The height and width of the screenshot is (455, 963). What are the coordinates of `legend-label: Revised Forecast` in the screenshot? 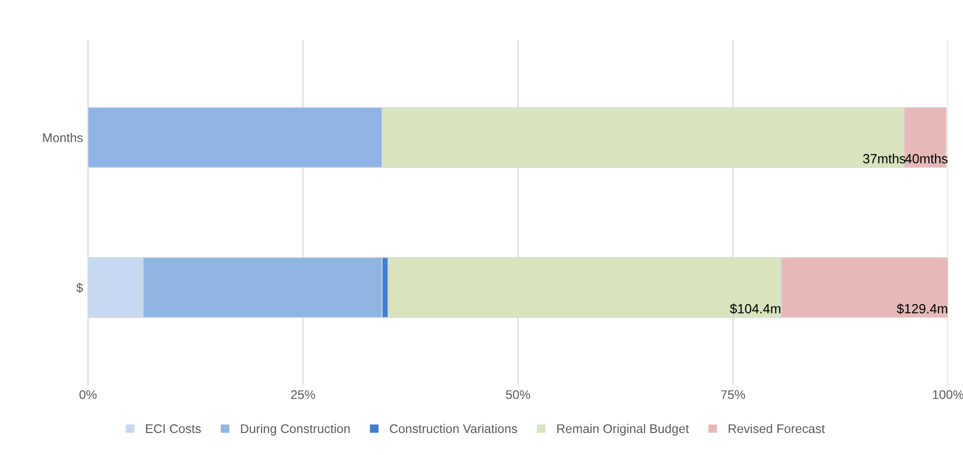 It's located at (776, 429).